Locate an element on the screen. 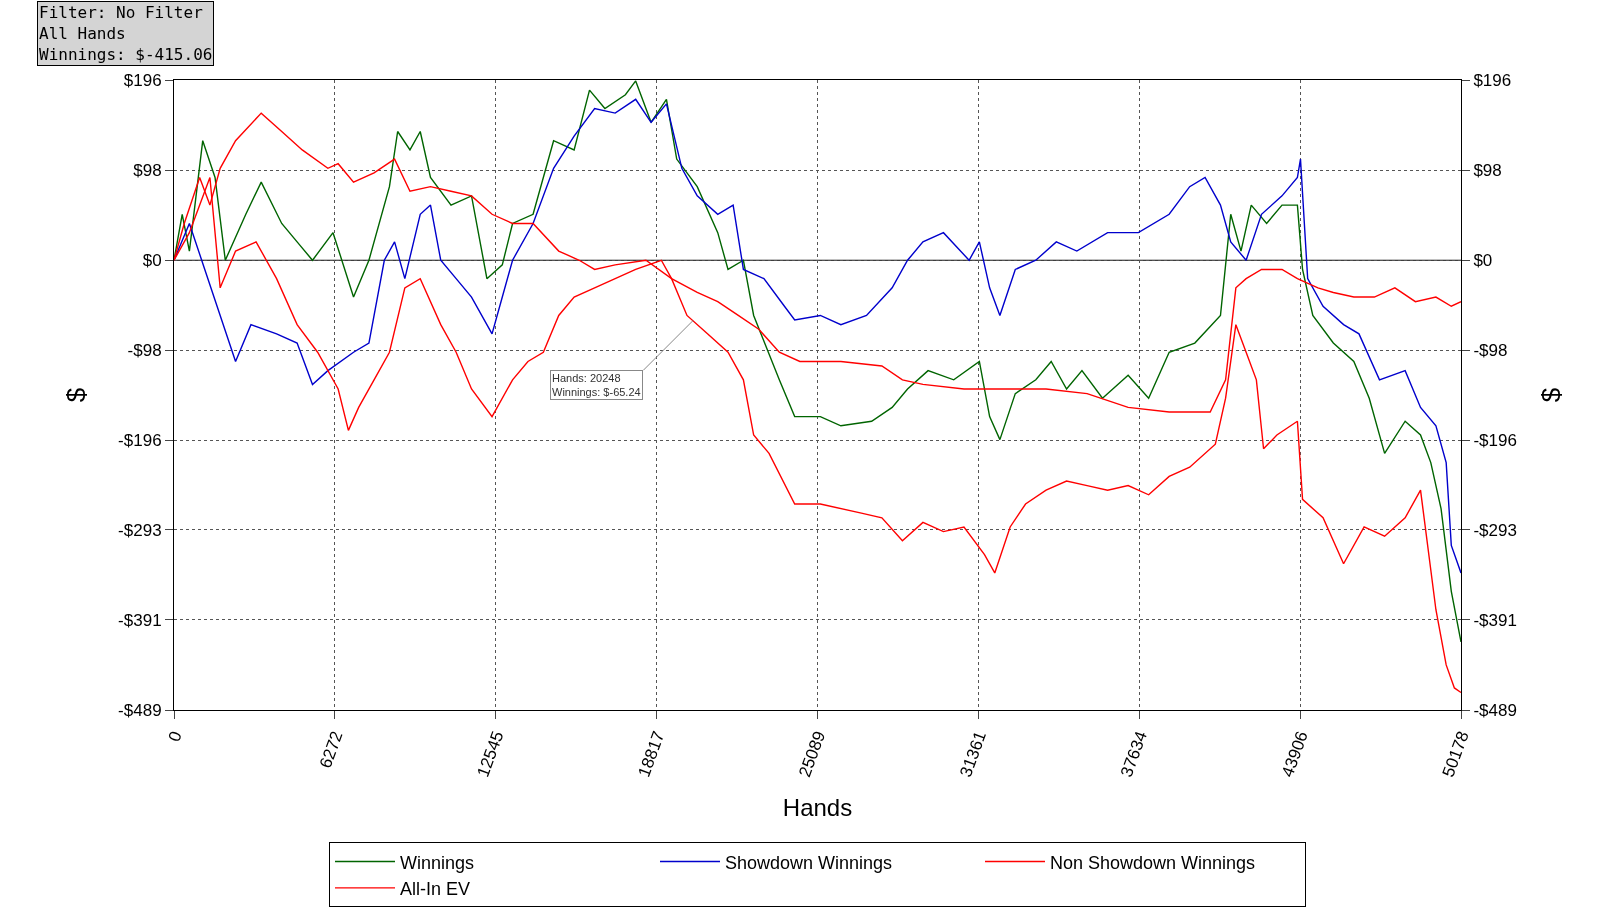 Image resolution: width=1609 pixels, height=919 pixels. x-tick-label: 43906 is located at coordinates (1294, 754).